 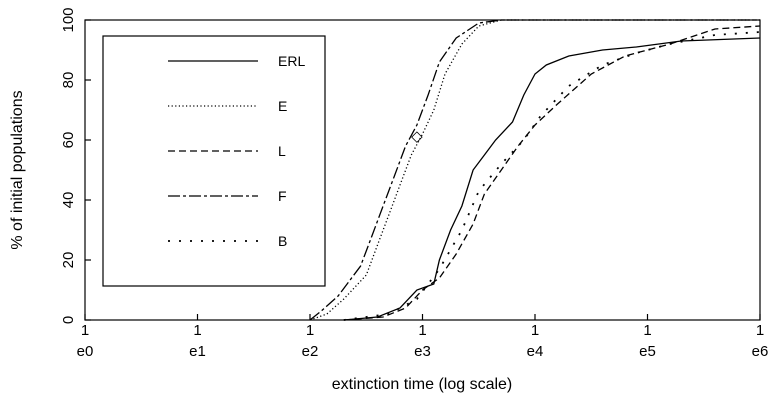 What do you see at coordinates (68, 140) in the screenshot?
I see `y-tick-label: 60` at bounding box center [68, 140].